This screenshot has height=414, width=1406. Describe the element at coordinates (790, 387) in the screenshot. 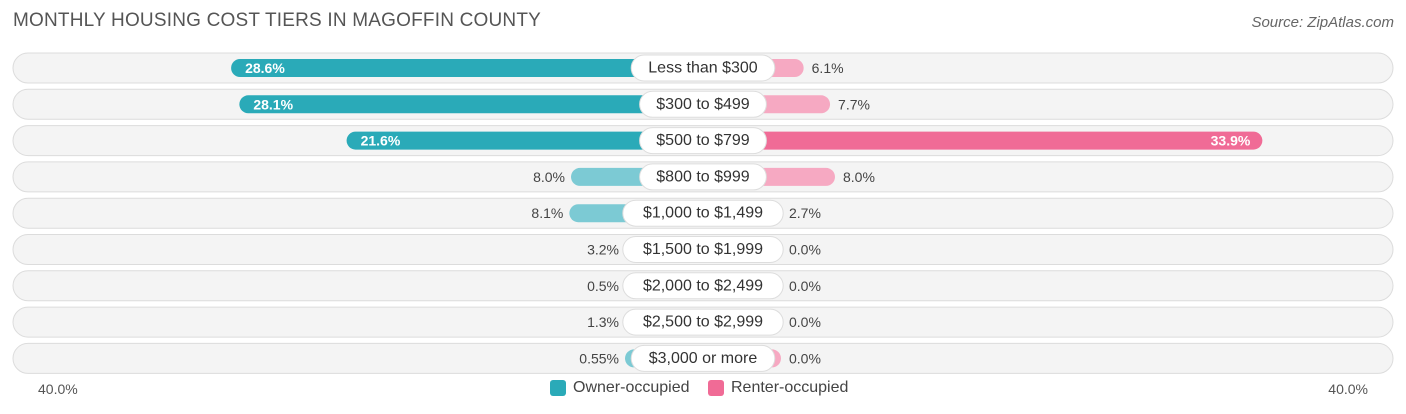

I see `legend-label-renter: Renter-occupied` at that location.